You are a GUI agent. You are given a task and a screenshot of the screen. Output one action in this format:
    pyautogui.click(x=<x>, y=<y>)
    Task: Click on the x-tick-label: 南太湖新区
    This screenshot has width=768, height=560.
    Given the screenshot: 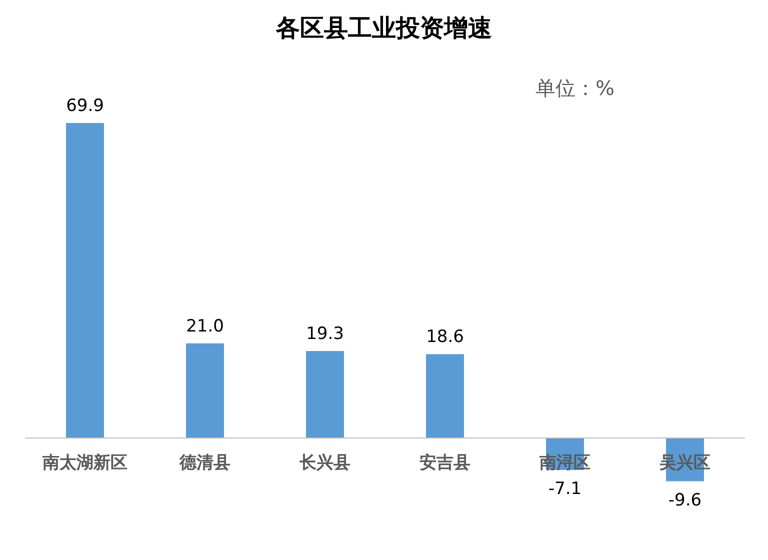 What is the action you would take?
    pyautogui.click(x=85, y=463)
    